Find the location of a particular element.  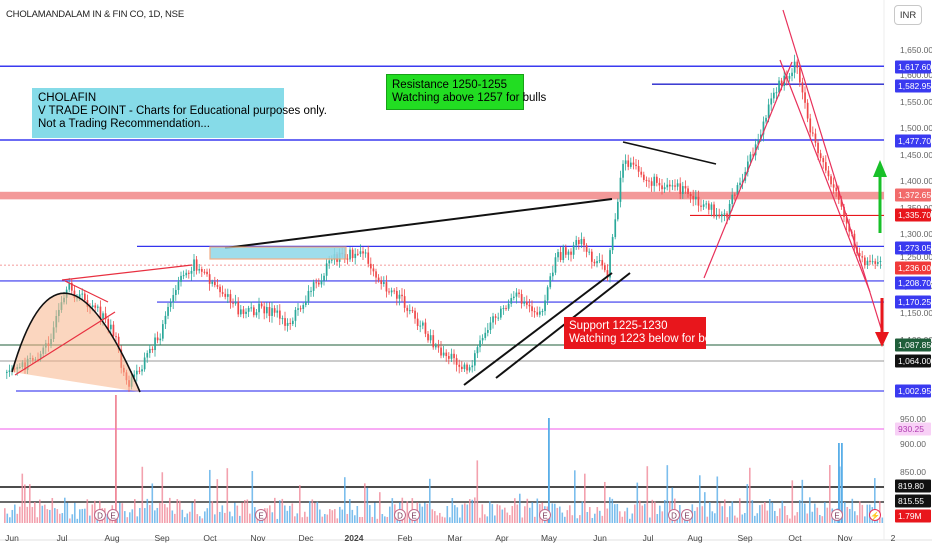

price-tick-label: 1,250.00 is located at coordinates (916, 257).